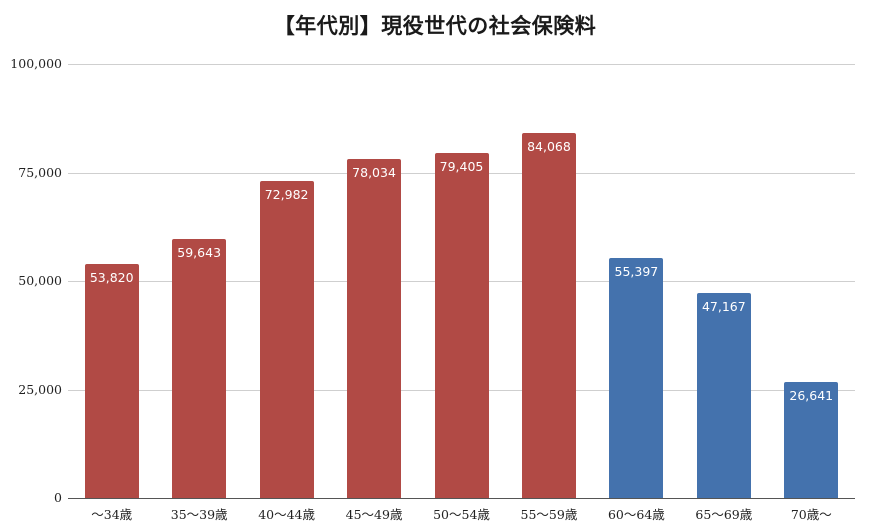 The width and height of the screenshot is (870, 529). What do you see at coordinates (40, 172) in the screenshot?
I see `y-tick-label: 75,000` at bounding box center [40, 172].